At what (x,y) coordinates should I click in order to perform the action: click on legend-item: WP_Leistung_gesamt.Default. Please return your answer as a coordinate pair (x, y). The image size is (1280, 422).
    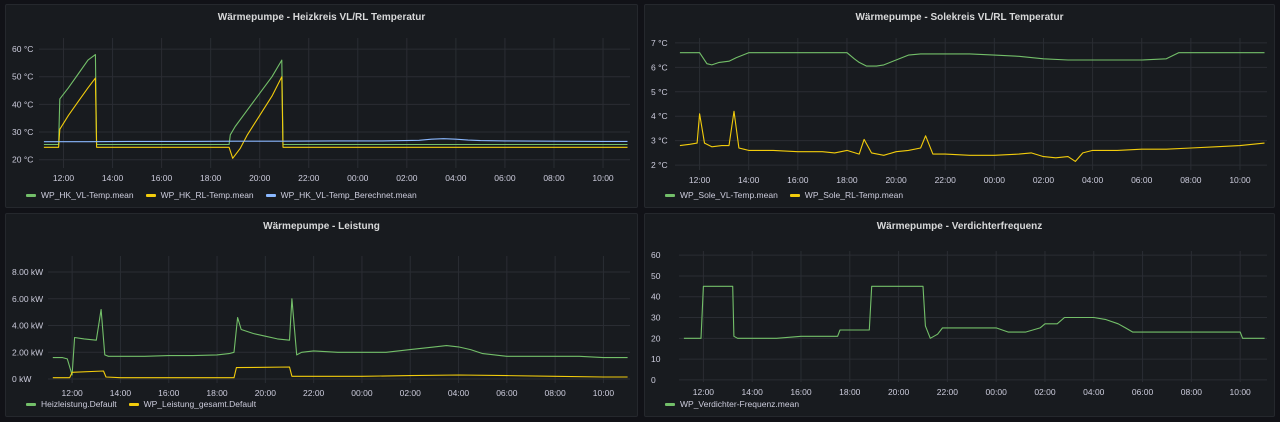
    Looking at the image, I should click on (192, 404).